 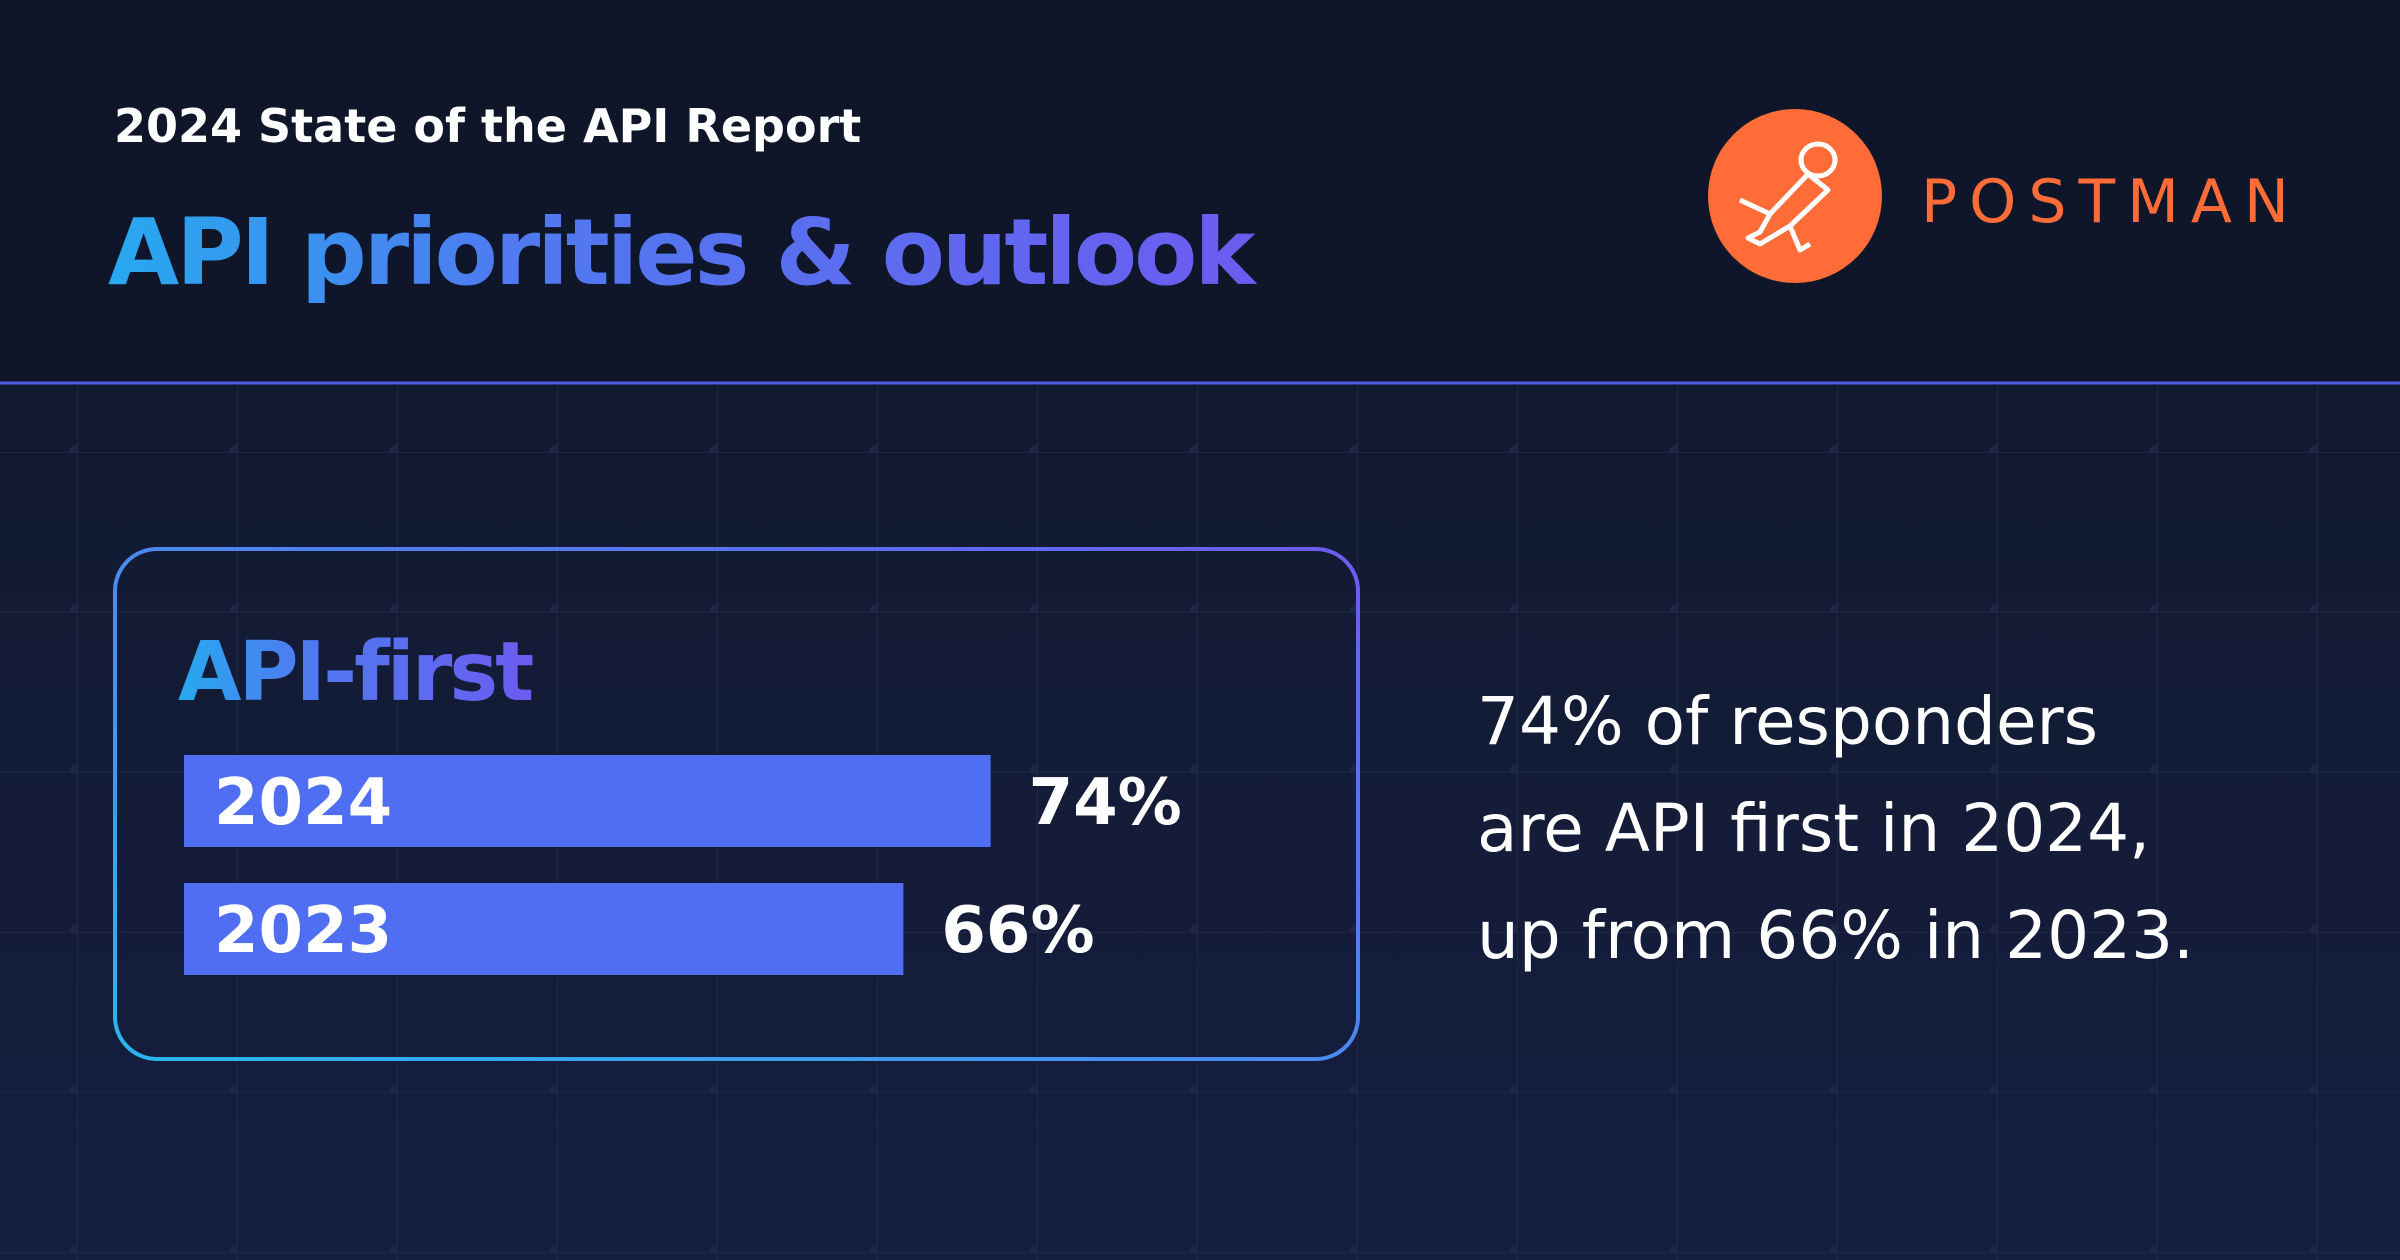 I want to click on chart-title: API-first, so click(x=355, y=672).